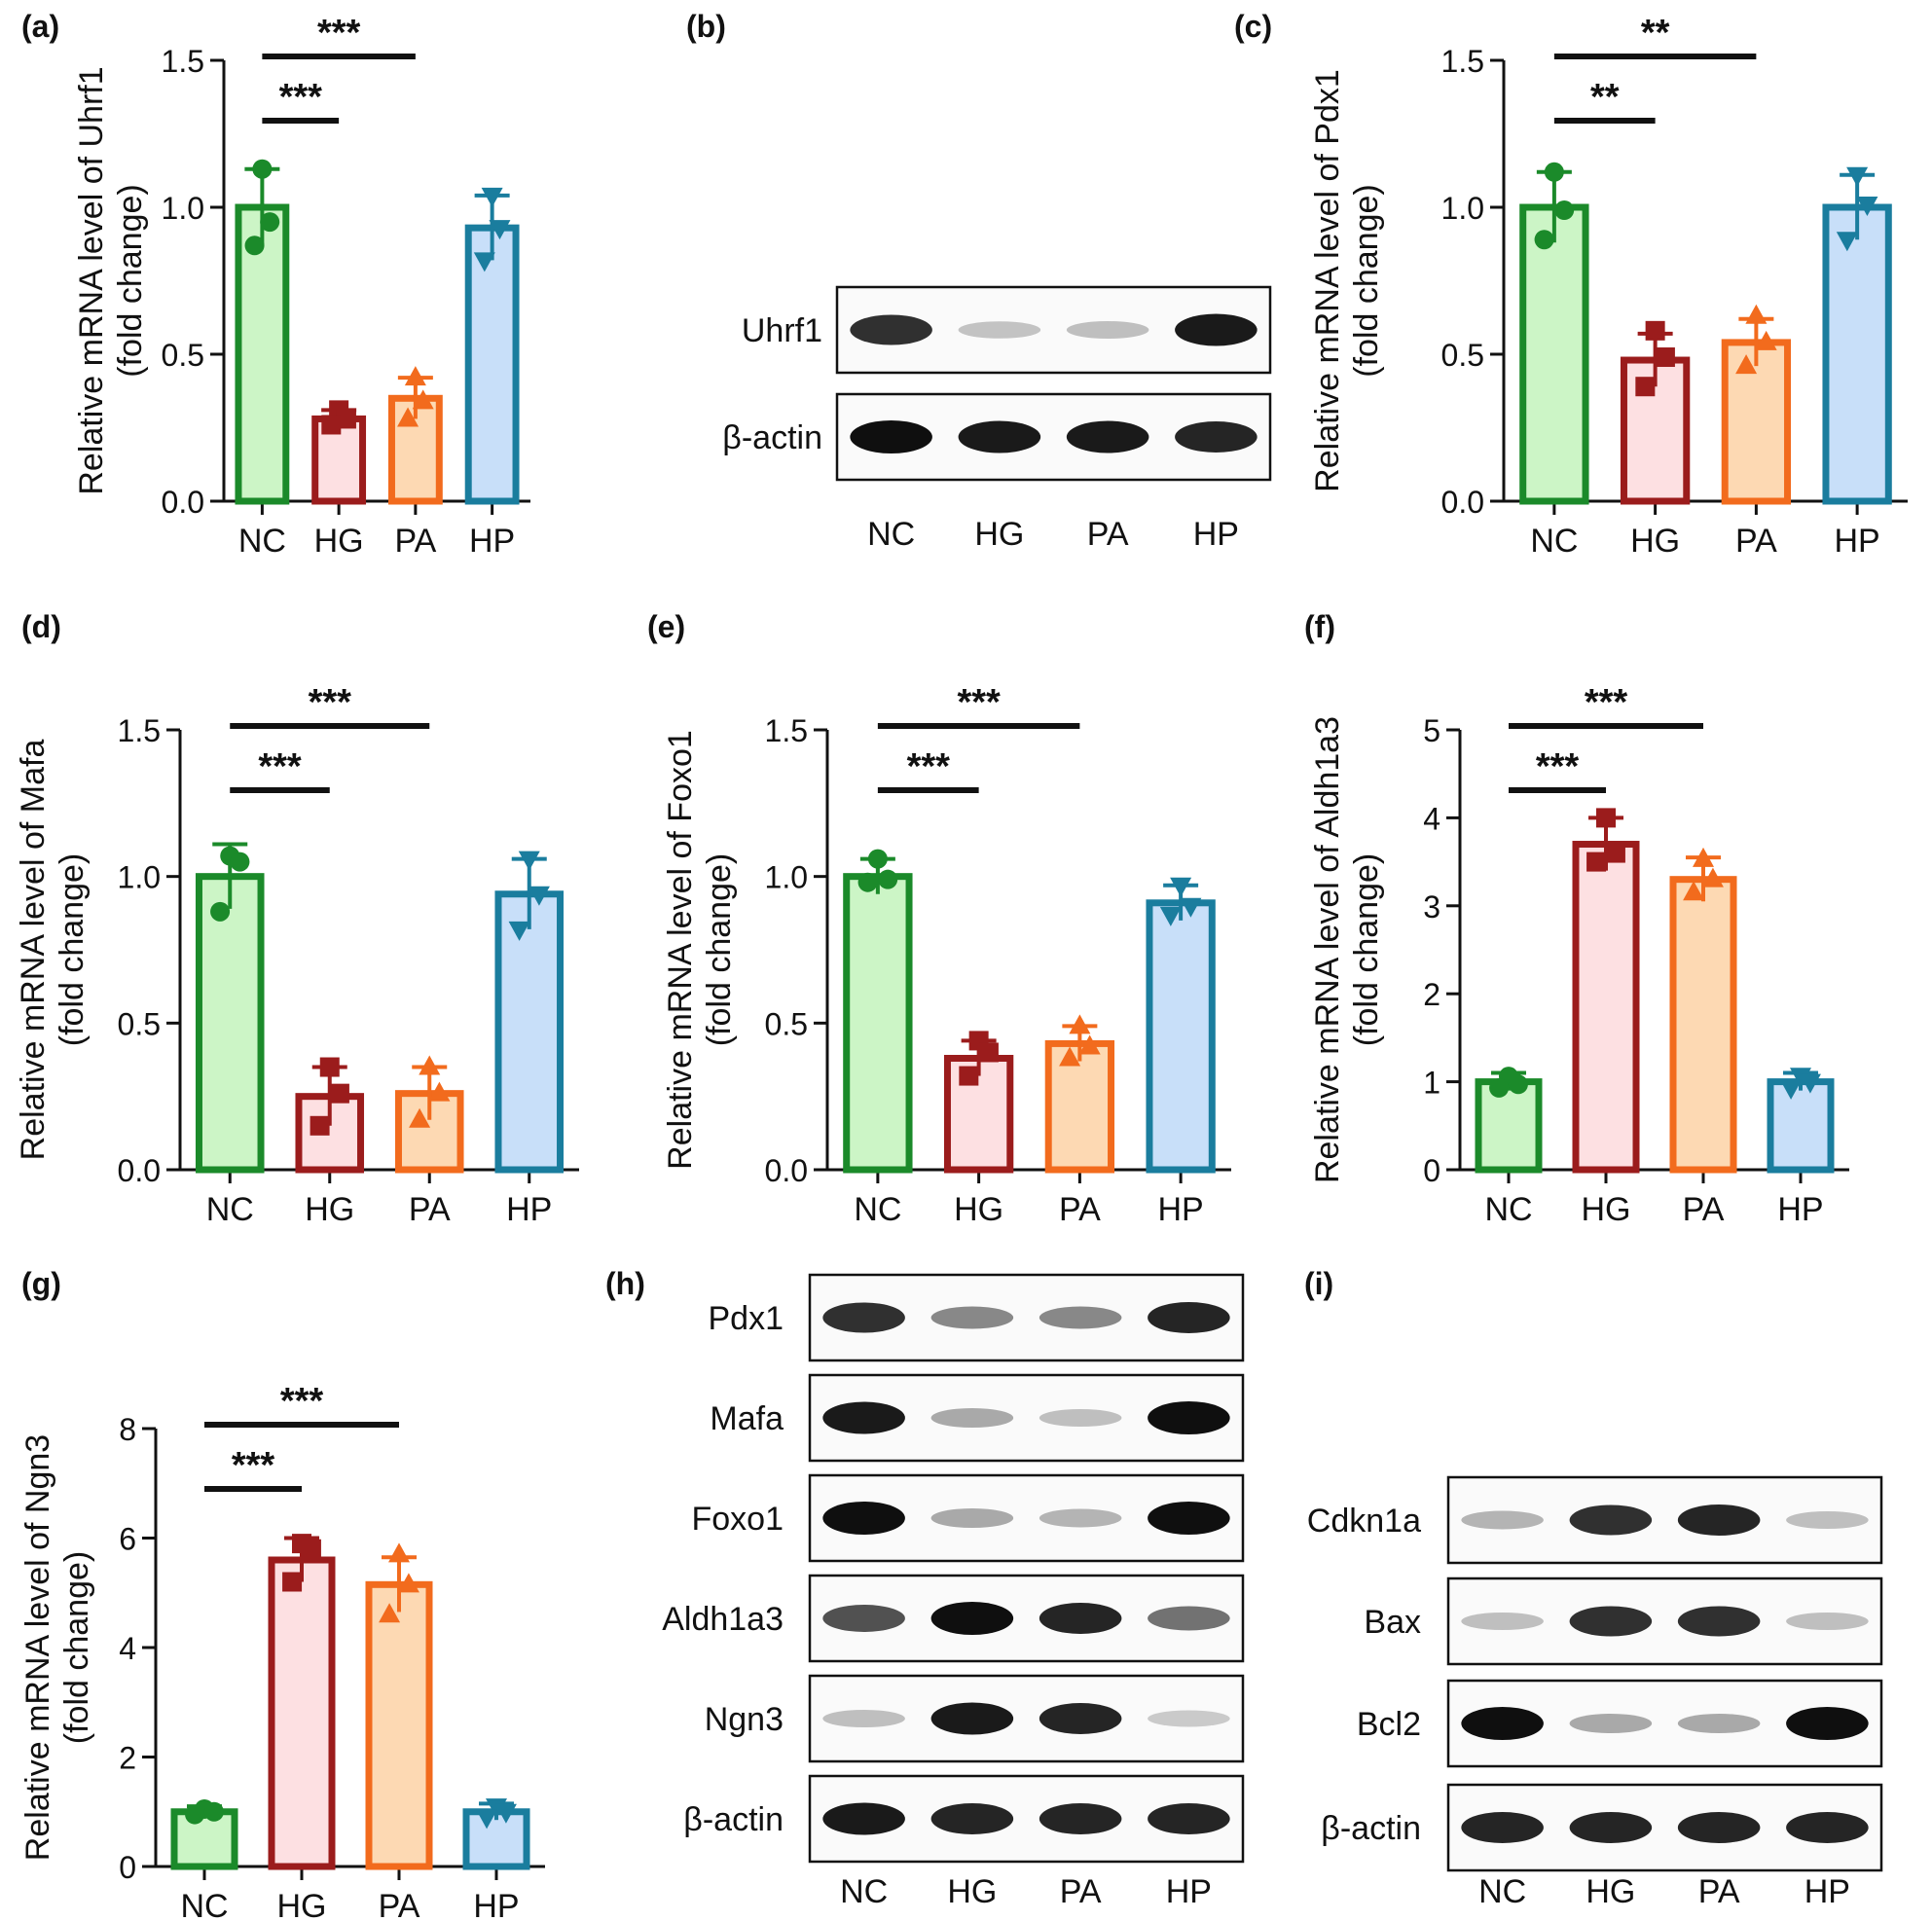 This screenshot has width=1932, height=1921. What do you see at coordinates (680, 950) in the screenshot?
I see `y-axis-label: Relative mRNA level of Foxo1` at bounding box center [680, 950].